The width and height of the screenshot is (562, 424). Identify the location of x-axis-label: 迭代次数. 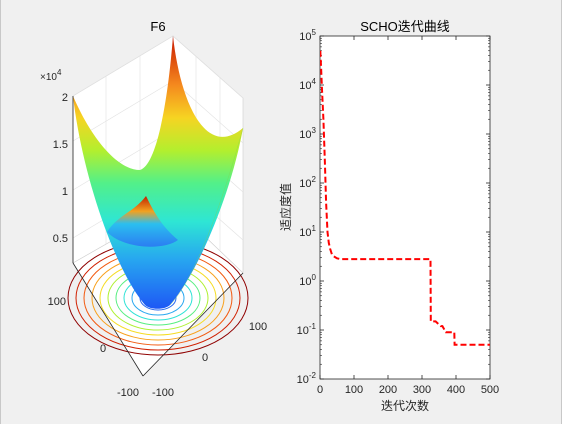
(405, 405).